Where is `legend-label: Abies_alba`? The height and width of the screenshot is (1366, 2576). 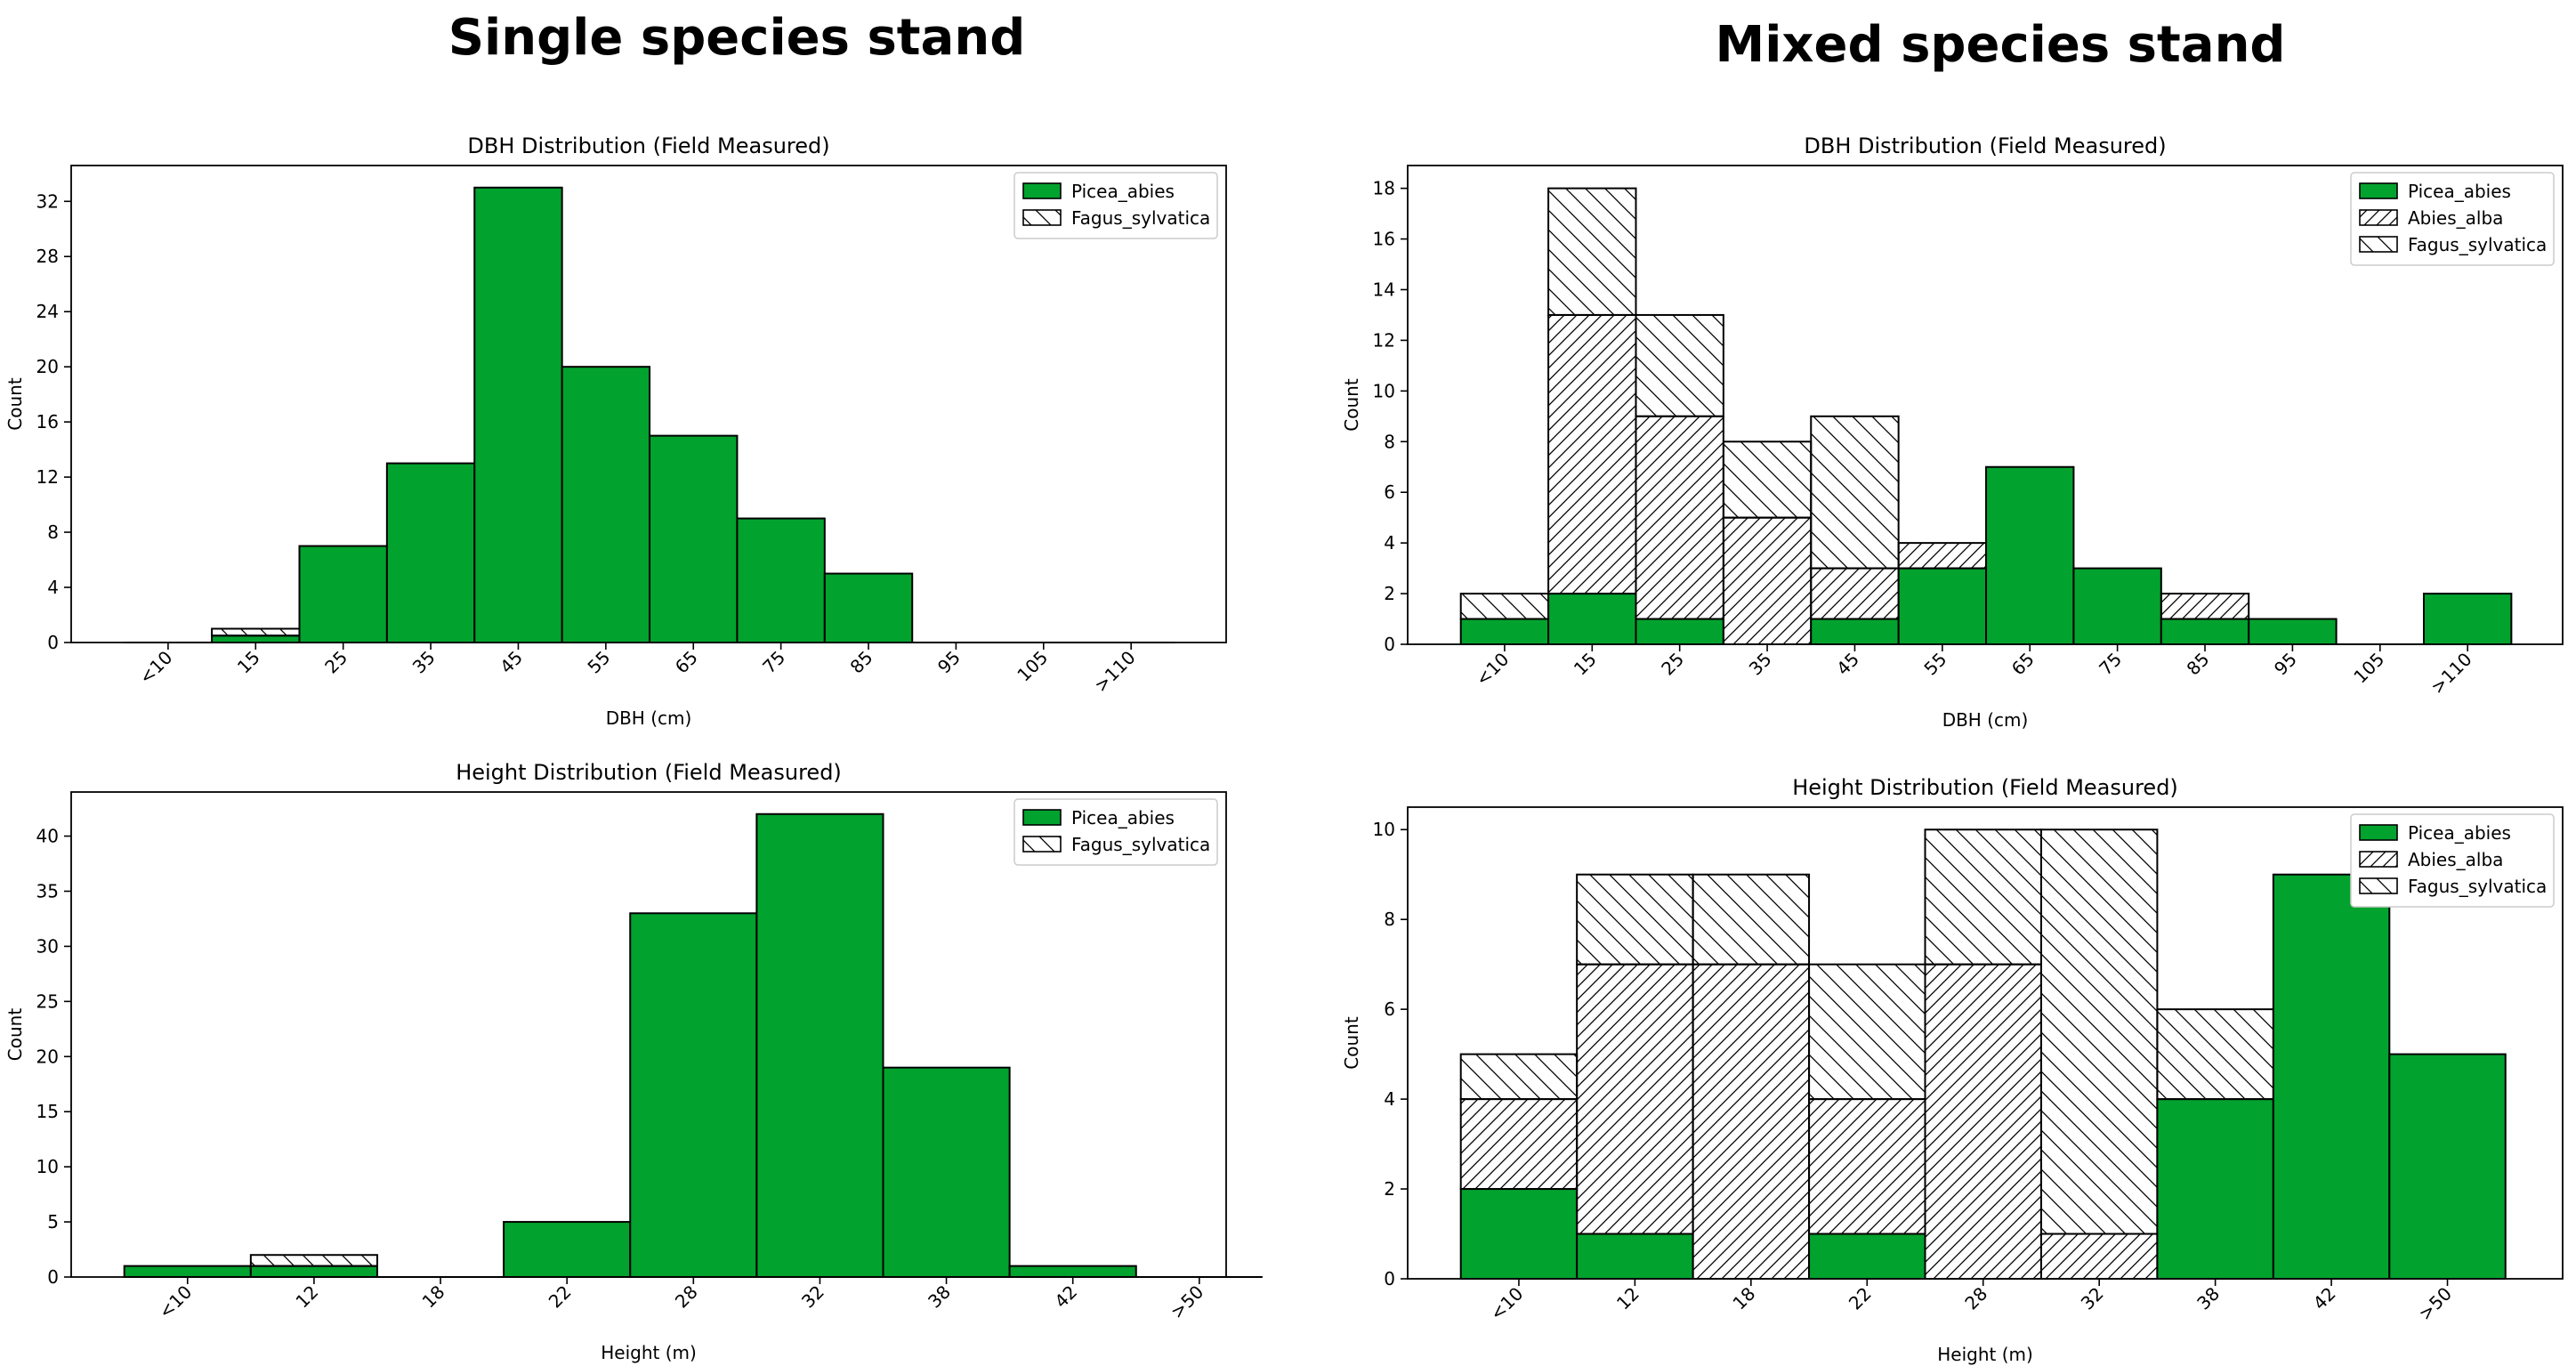
legend-label: Abies_alba is located at coordinates (2455, 218).